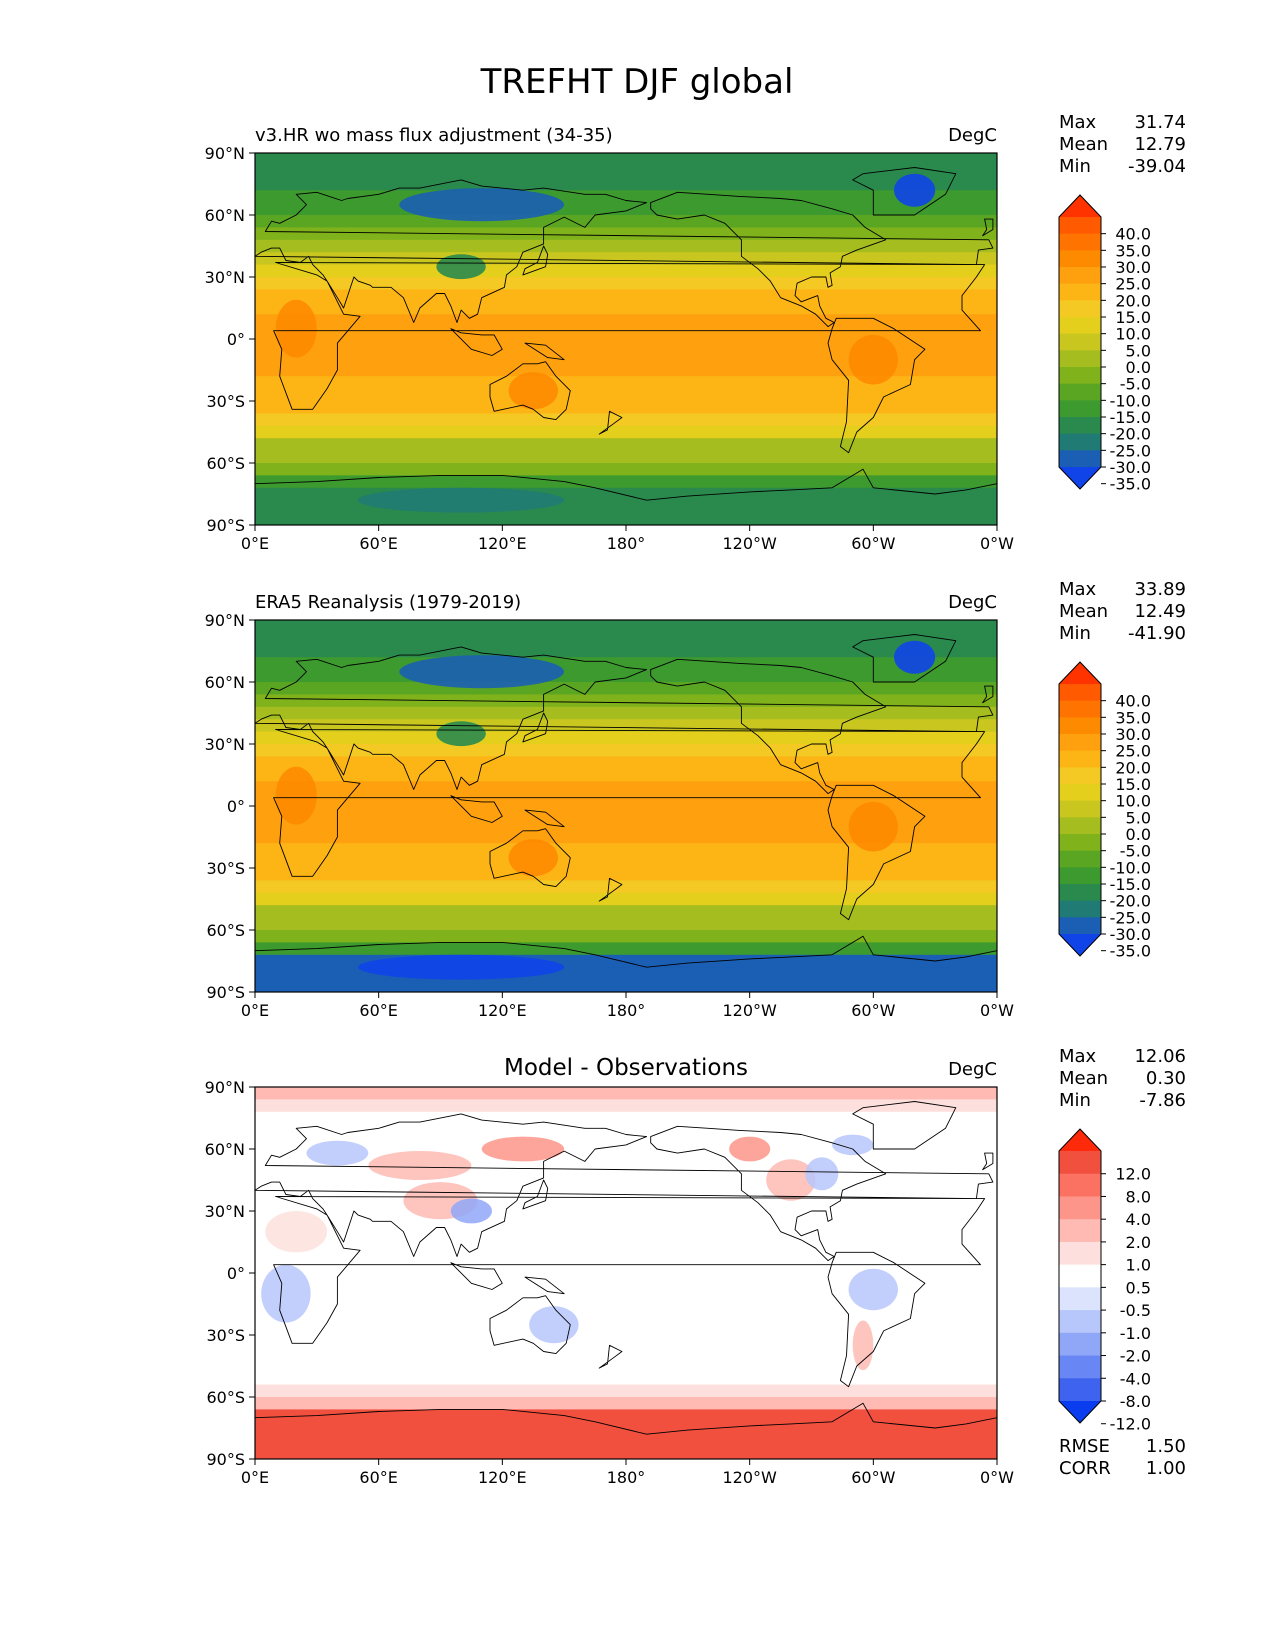 The image size is (1275, 1650). Describe the element at coordinates (1133, 784) in the screenshot. I see `colorbar-level-label: 15.0` at that location.